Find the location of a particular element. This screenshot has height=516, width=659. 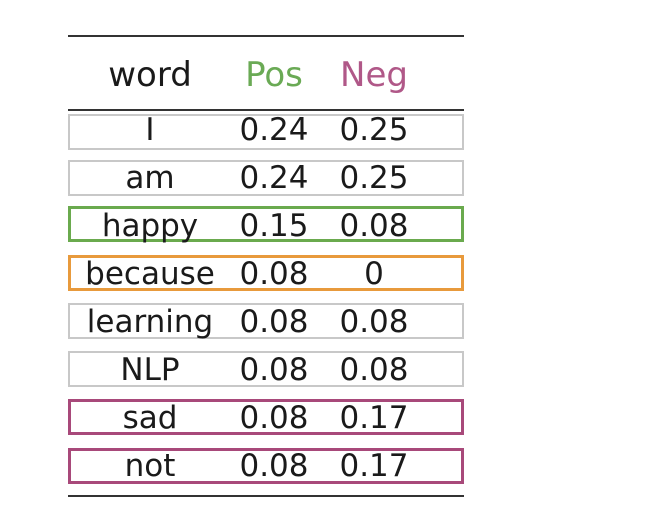

row-pos: 0.15 is located at coordinates (274, 226).